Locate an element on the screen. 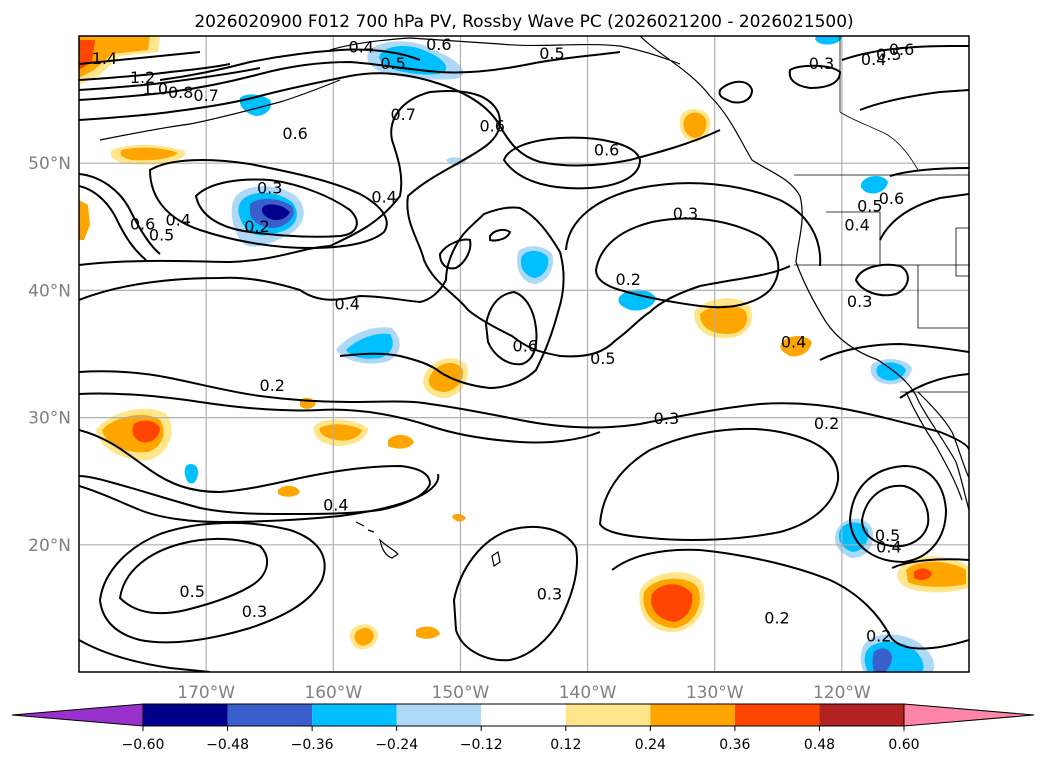  y-tick-label: 50°N is located at coordinates (49, 164).